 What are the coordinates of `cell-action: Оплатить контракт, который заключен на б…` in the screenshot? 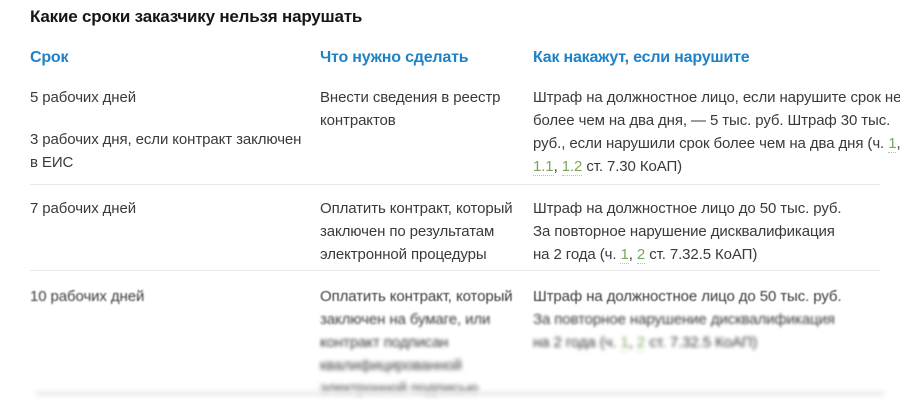 It's located at (426, 342).